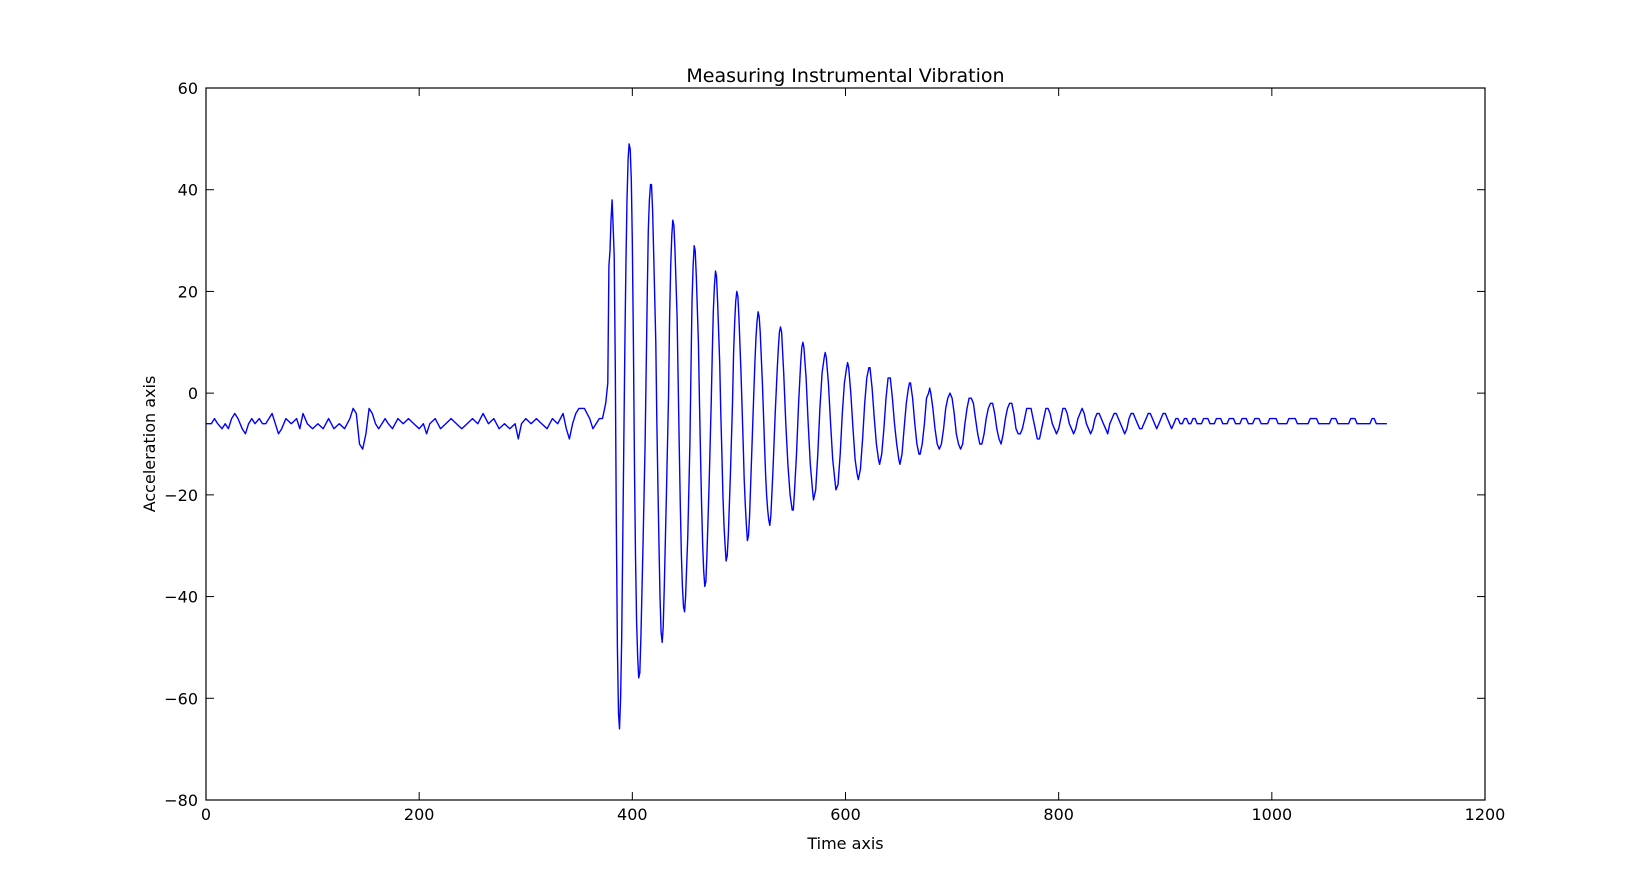 Image resolution: width=1646 pixels, height=887 pixels. What do you see at coordinates (845, 814) in the screenshot?
I see `x-tick-label: 600` at bounding box center [845, 814].